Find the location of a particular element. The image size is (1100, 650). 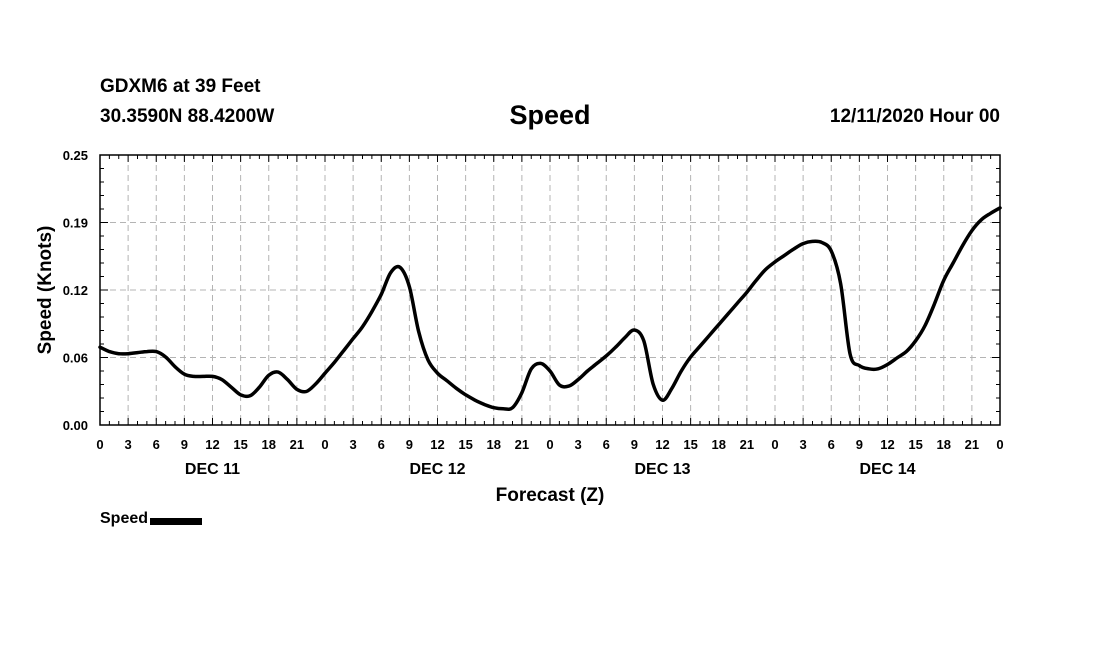

legend: Speed is located at coordinates (151, 519).